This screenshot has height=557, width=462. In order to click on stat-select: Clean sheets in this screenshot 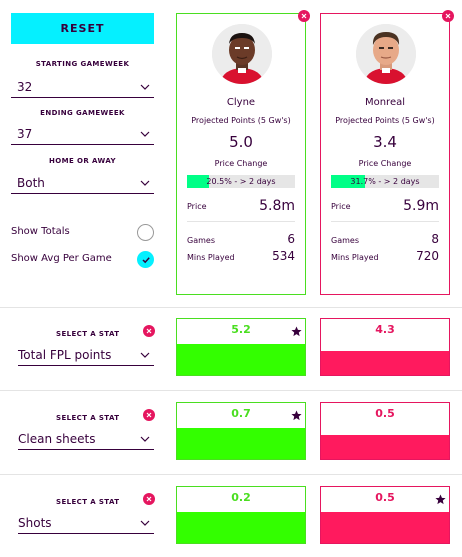, I will do `click(86, 439)`.